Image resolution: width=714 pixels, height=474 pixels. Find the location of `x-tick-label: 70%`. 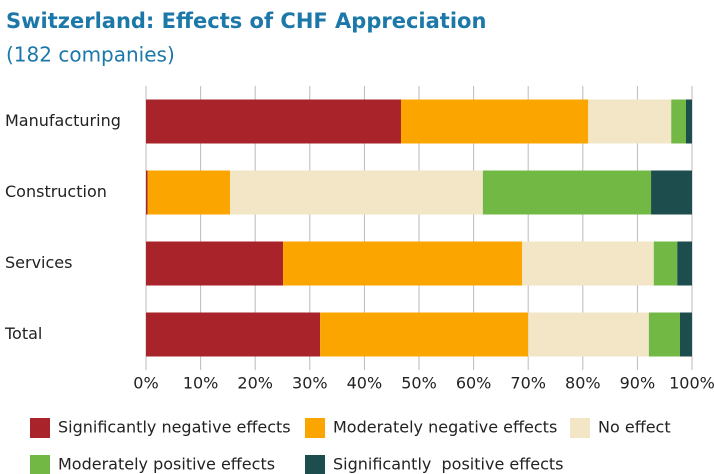

x-tick-label: 70% is located at coordinates (528, 383).